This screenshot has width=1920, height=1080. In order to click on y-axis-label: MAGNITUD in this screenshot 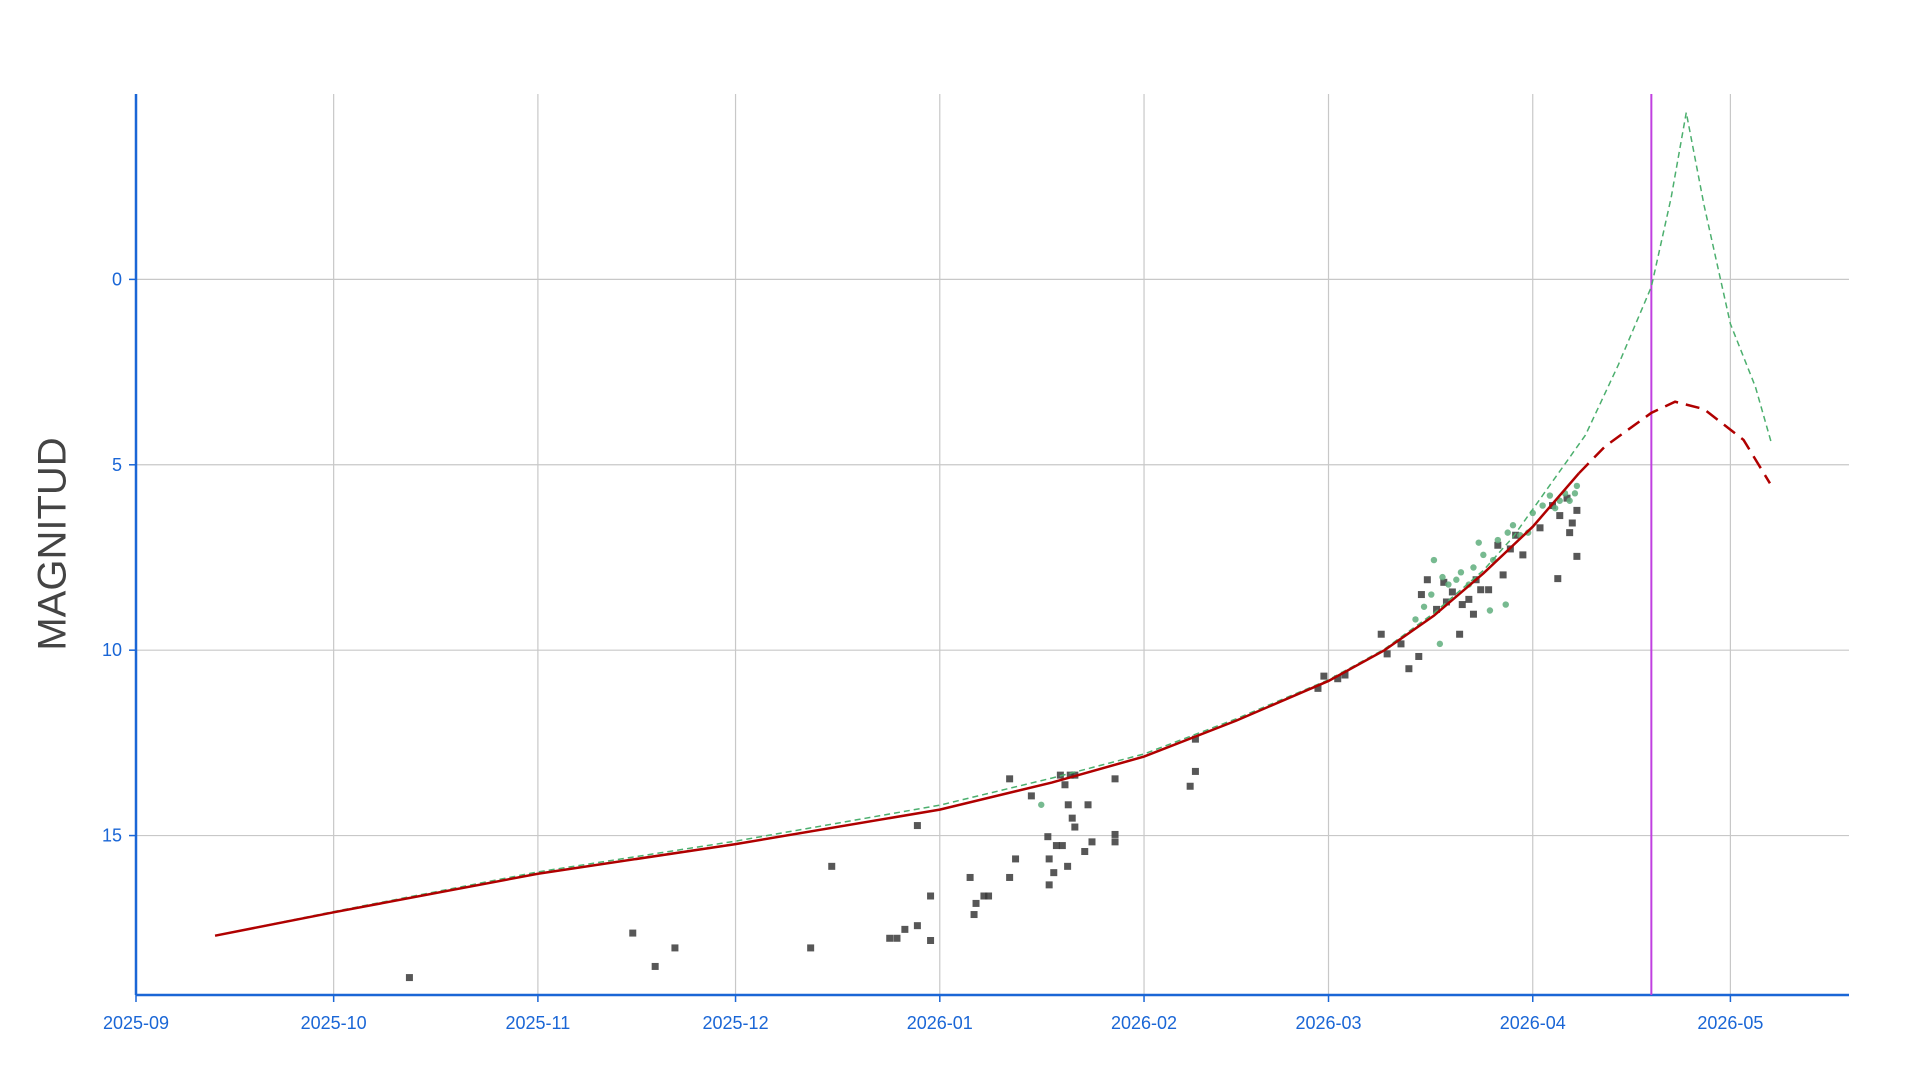, I will do `click(53, 543)`.